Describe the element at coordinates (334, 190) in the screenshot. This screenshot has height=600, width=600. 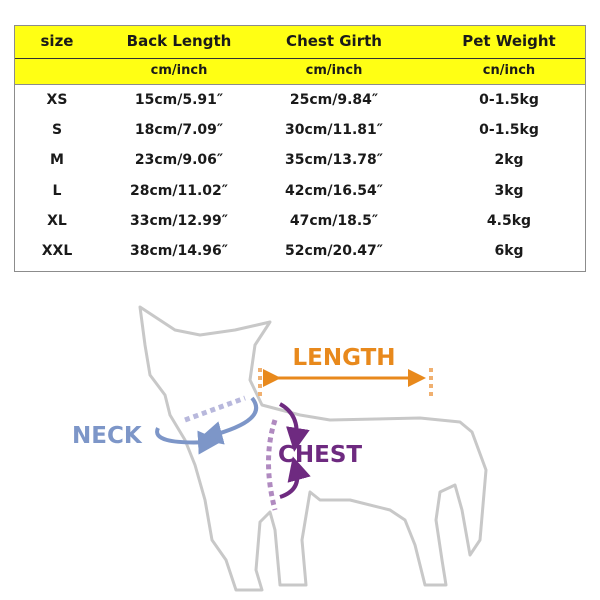
I see `cell-chest-girth: 42cm/16.54″` at that location.